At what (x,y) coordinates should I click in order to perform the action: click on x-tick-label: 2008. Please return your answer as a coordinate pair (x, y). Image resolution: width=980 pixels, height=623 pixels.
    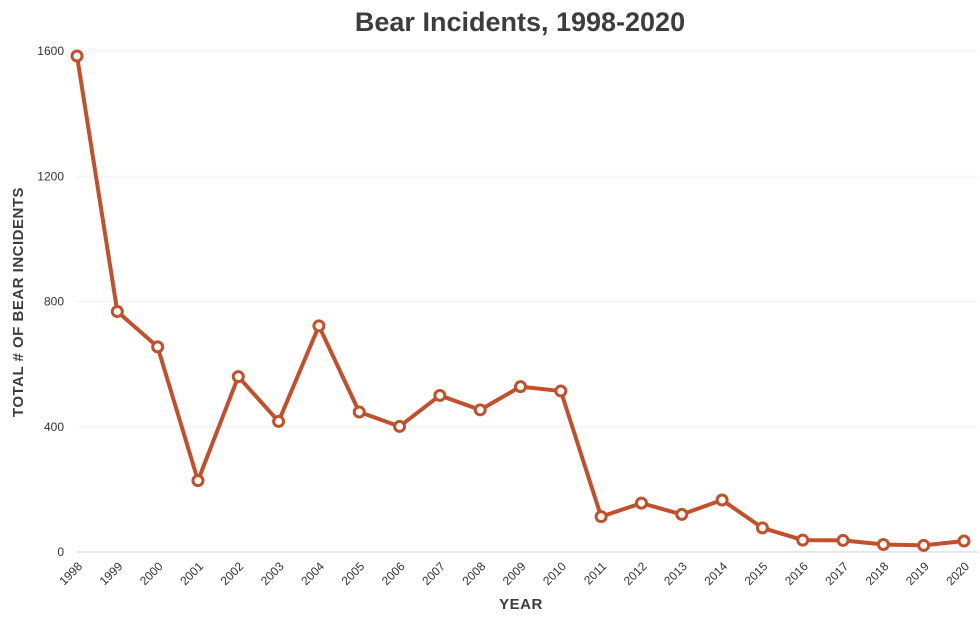
    Looking at the image, I should click on (474, 573).